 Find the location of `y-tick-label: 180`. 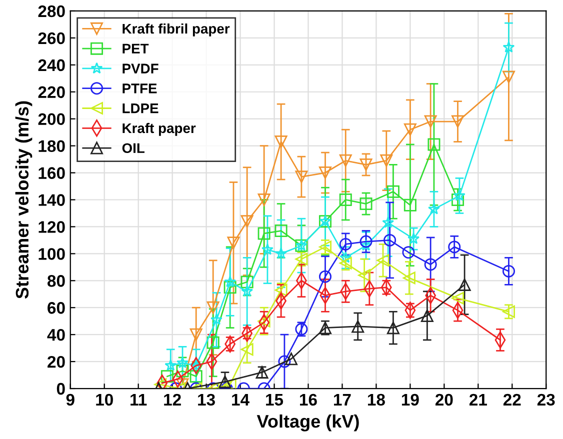

y-tick-label: 180 is located at coordinates (51, 146).